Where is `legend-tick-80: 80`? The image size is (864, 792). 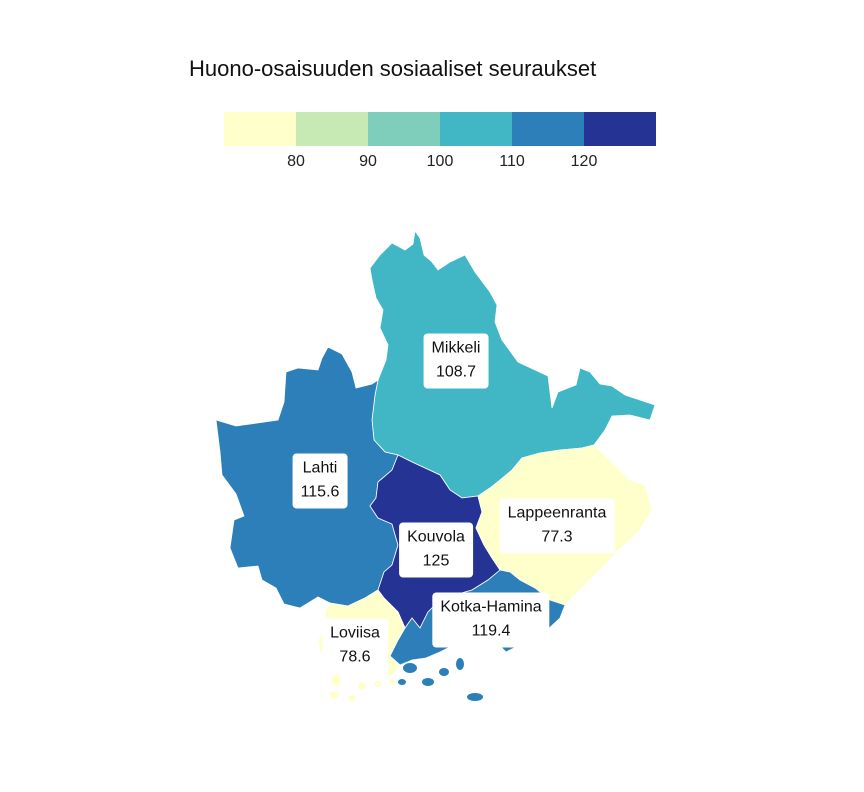 legend-tick-80: 80 is located at coordinates (296, 161).